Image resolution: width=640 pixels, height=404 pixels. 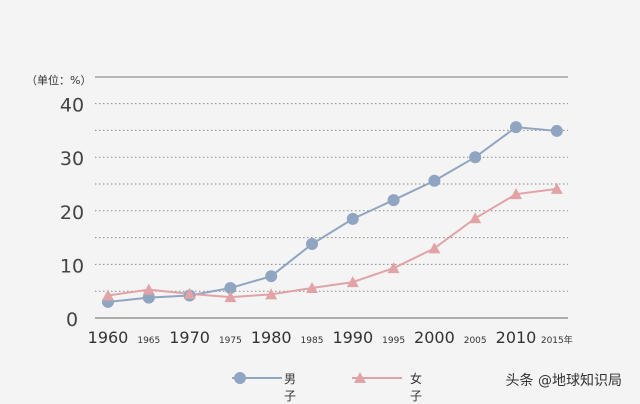 What do you see at coordinates (290, 387) in the screenshot?
I see `legend-label-male: 男子` at bounding box center [290, 387].